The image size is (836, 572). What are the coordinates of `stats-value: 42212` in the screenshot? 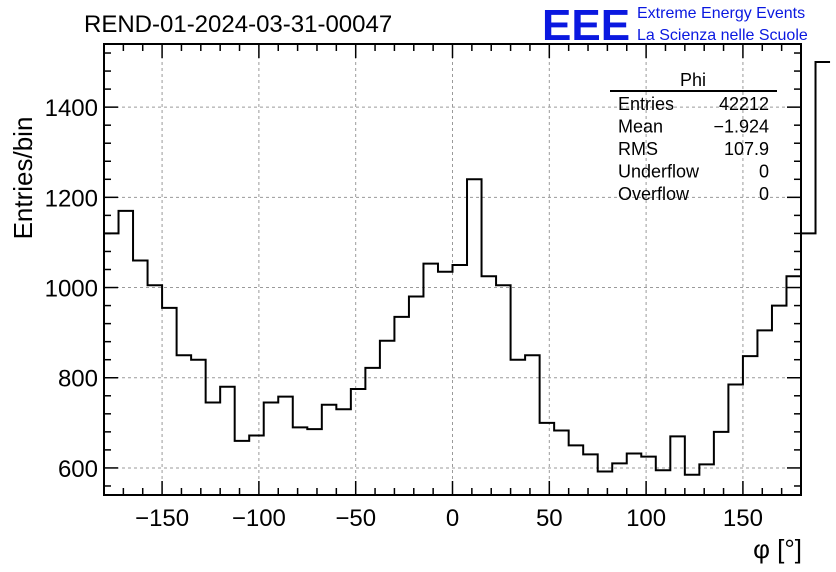 It's located at (744, 104).